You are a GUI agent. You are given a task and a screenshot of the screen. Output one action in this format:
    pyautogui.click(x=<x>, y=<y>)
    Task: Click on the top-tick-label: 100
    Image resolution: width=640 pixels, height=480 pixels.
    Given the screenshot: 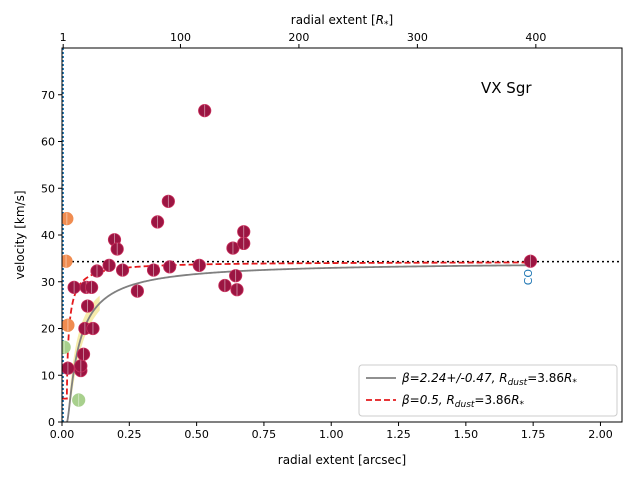 What is the action you would take?
    pyautogui.click(x=180, y=37)
    